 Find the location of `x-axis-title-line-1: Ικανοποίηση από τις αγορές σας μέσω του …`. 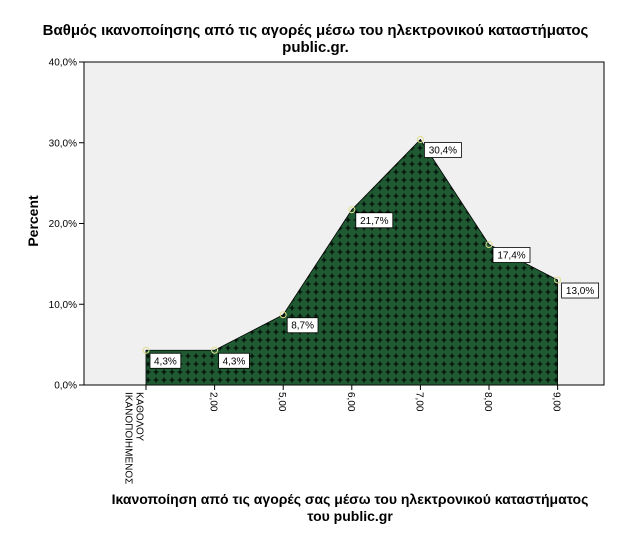

x-axis-title-line-1: Ικανοποίηση από τις αγορές σας μέσω του … is located at coordinates (350, 499).